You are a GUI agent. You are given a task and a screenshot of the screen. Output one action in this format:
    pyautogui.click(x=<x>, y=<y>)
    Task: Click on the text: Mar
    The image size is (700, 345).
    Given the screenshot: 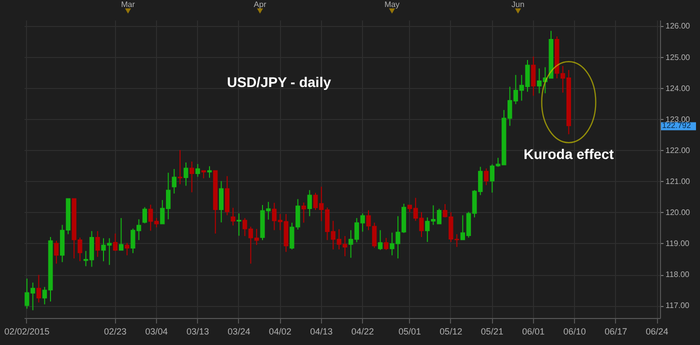 What is the action you would take?
    pyautogui.click(x=128, y=4)
    